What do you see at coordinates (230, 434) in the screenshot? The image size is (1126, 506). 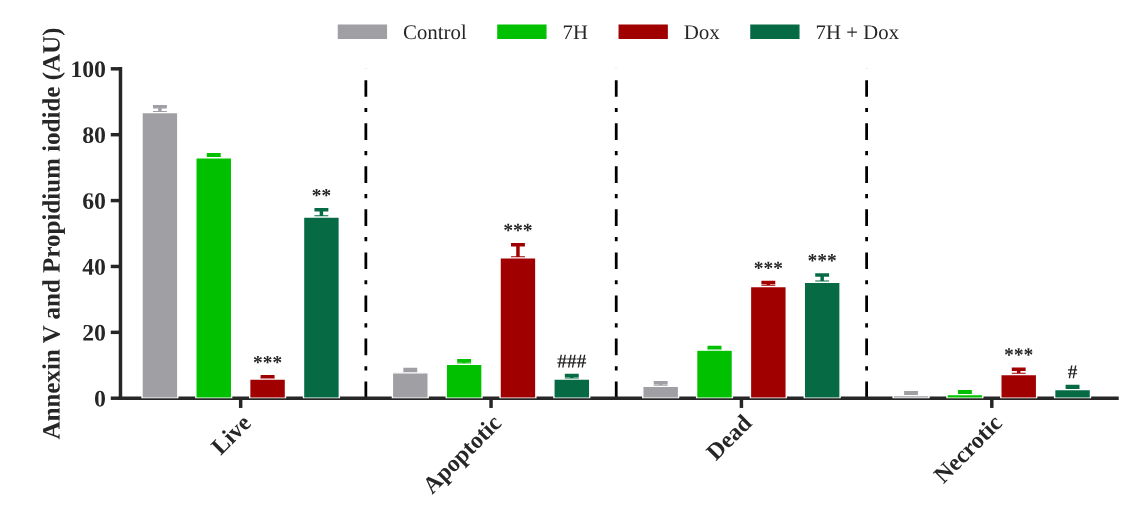 I see `x-tick-label: Live` at bounding box center [230, 434].